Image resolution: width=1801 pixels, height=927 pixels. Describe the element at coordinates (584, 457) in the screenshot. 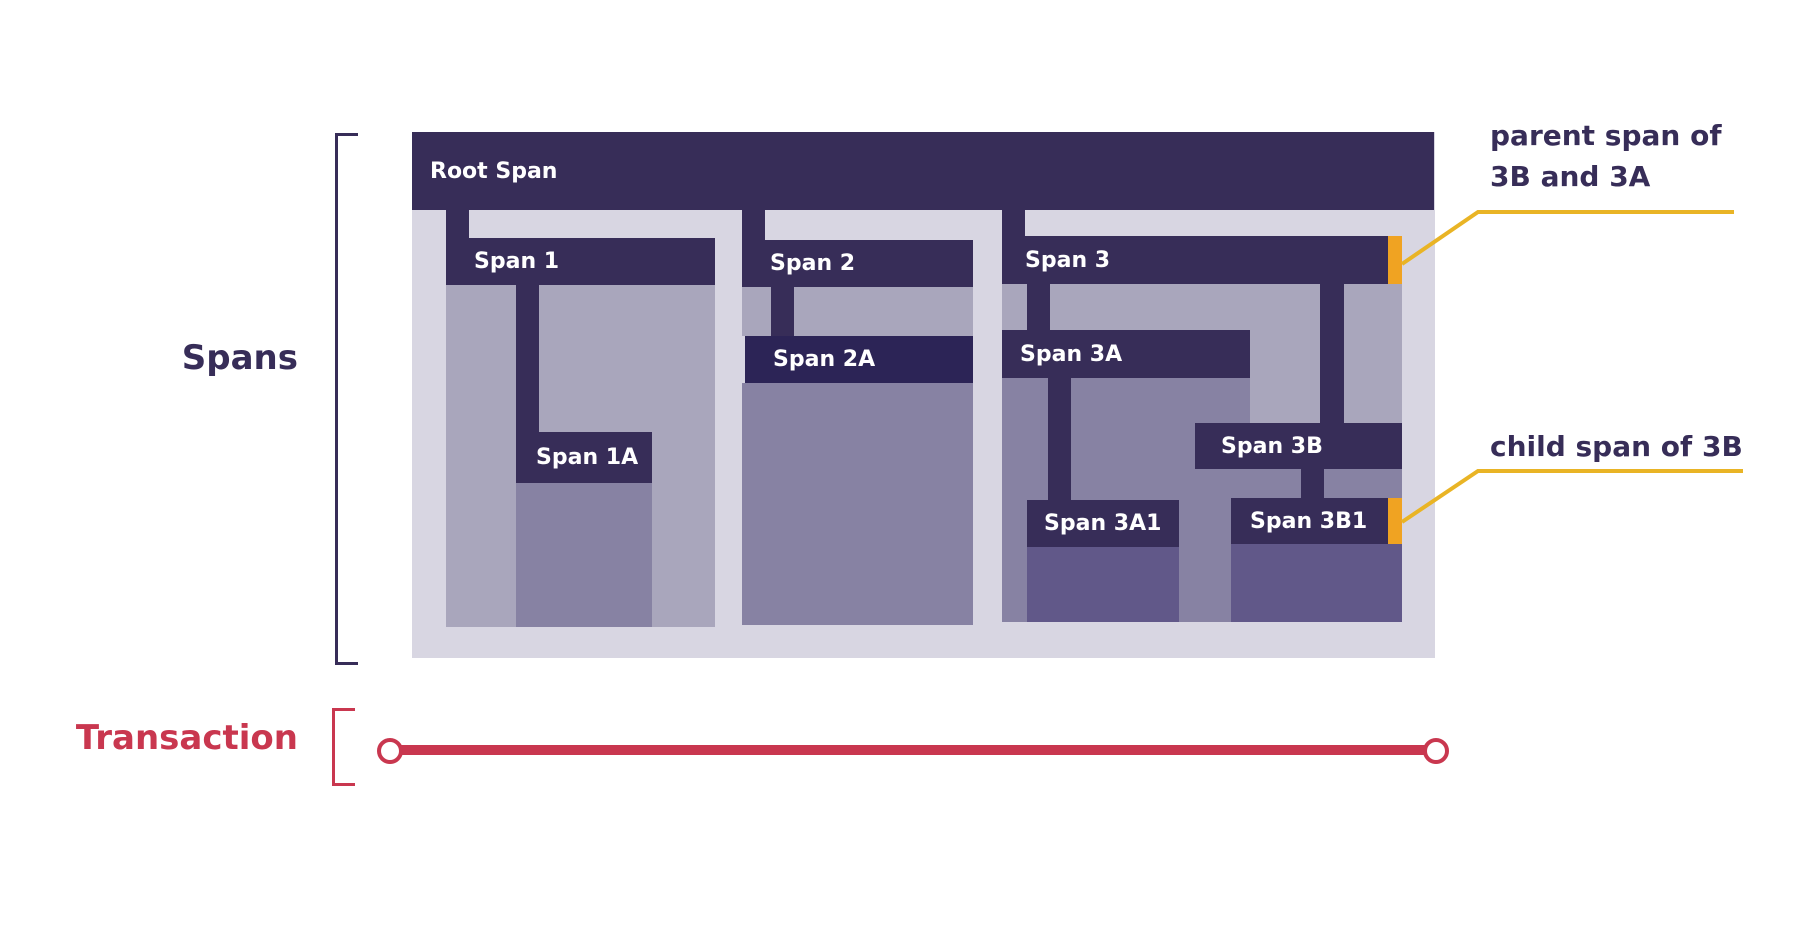

I see `span-1a: Span 1A` at that location.